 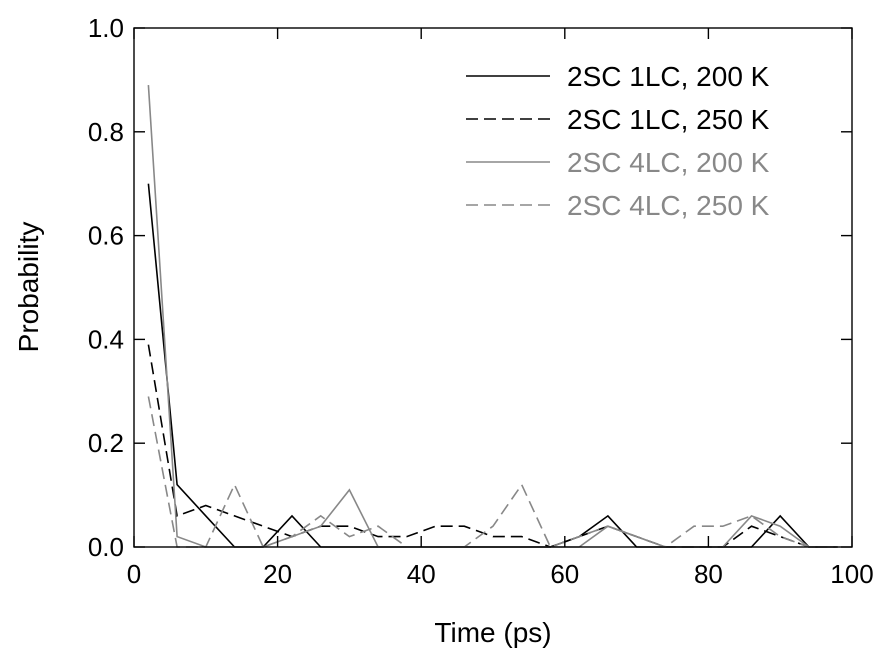 I want to click on x-tick-label: 0, so click(x=134, y=574).